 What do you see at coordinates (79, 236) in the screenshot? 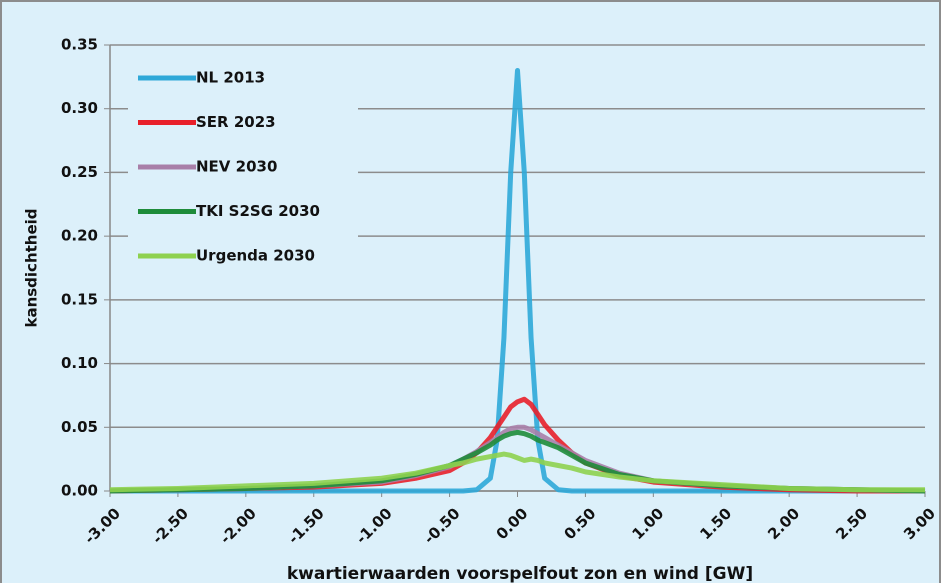
I see `y-tick-label: 0.20` at bounding box center [79, 236].